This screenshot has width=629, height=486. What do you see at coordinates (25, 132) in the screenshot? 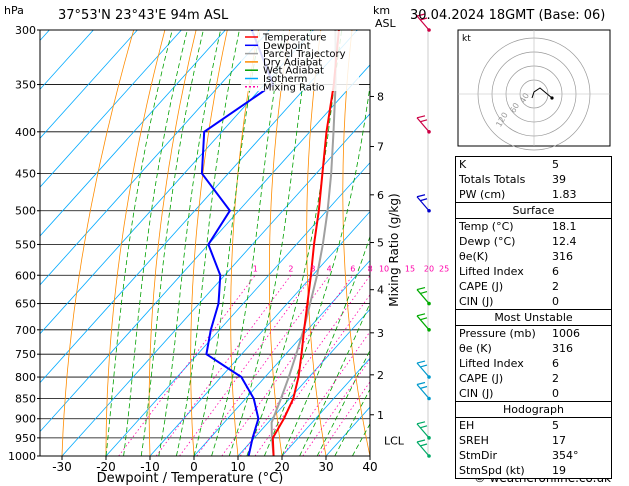
I see `pressure-label: 400` at bounding box center [25, 132].